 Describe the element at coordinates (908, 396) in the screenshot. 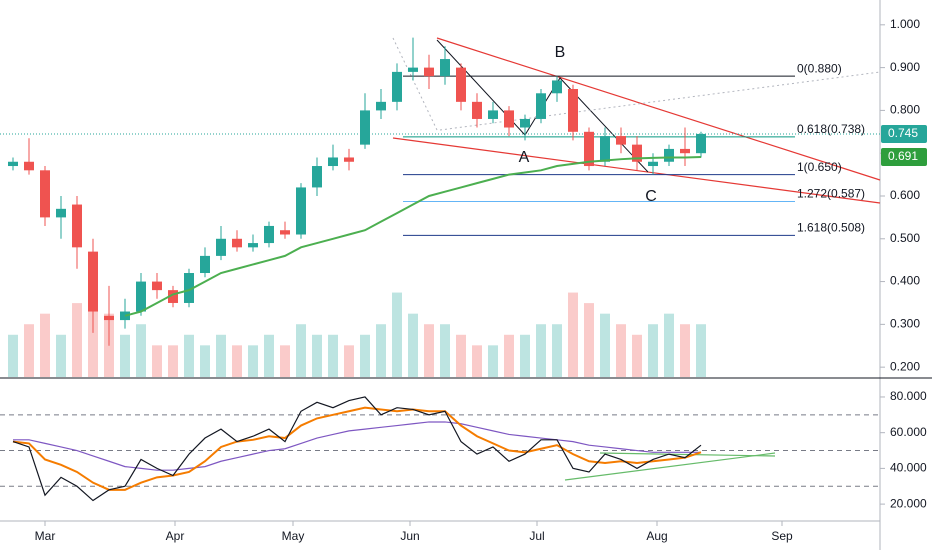

I see `y-tick-label: 80.000` at that location.